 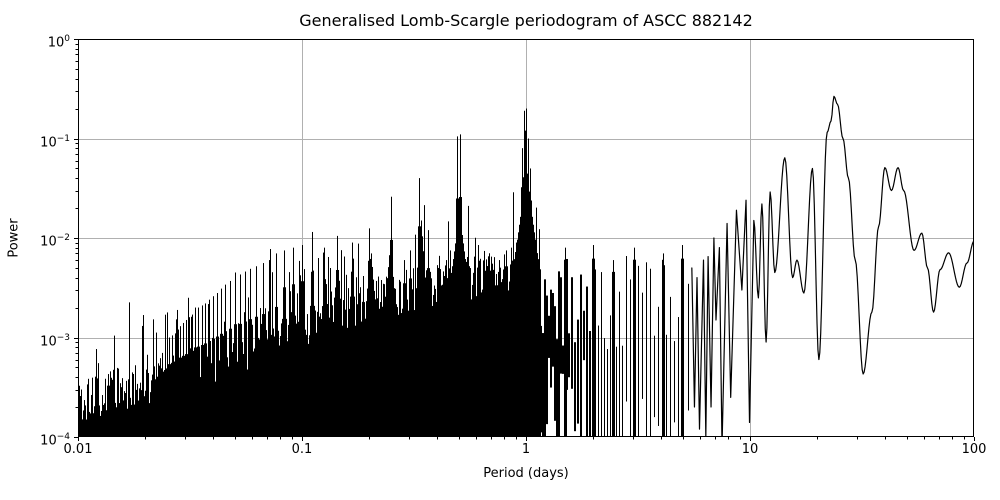 What do you see at coordinates (526, 473) in the screenshot?
I see `x-axis-label: Period (days)` at bounding box center [526, 473].